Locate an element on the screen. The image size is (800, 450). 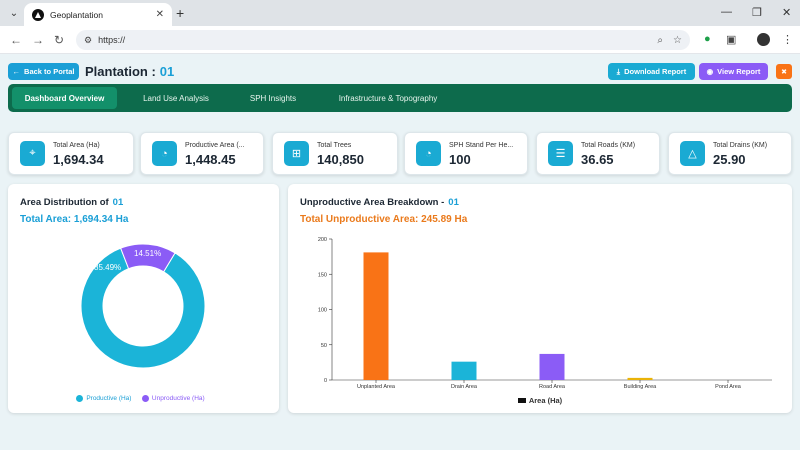
stat-card-sph: ◔ SPH Stand Per He... 100 is located at coordinates (466, 153).